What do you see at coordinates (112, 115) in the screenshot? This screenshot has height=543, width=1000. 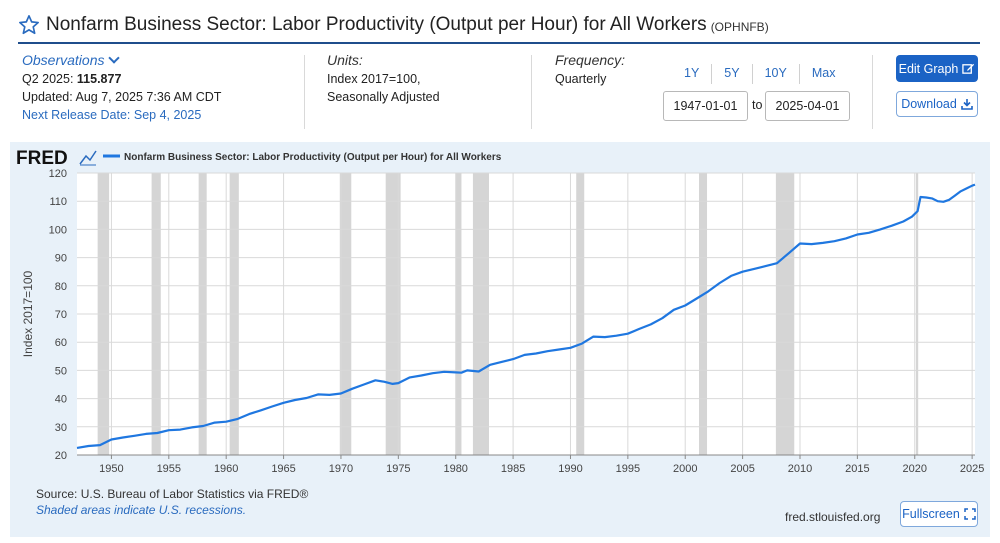 I see `next-release-link: Next Release Date: Sep 4, 2025` at bounding box center [112, 115].